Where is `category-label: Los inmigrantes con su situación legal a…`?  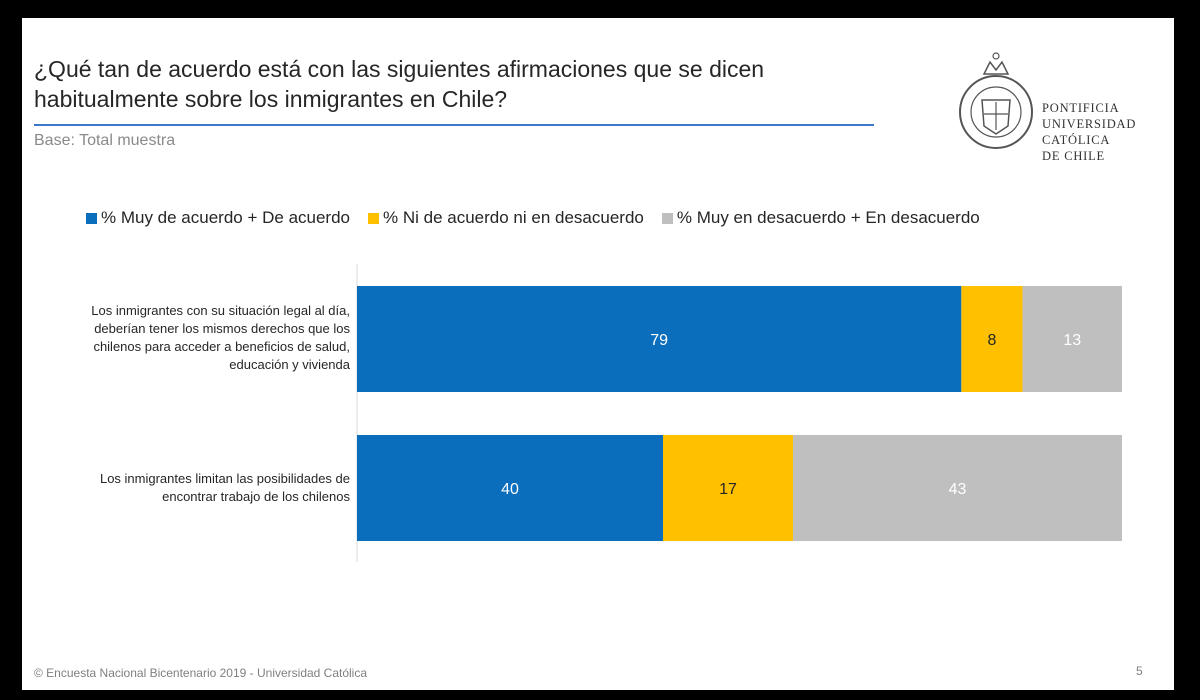
category-label: Los inmigrantes con su situación legal a… is located at coordinates (220, 337).